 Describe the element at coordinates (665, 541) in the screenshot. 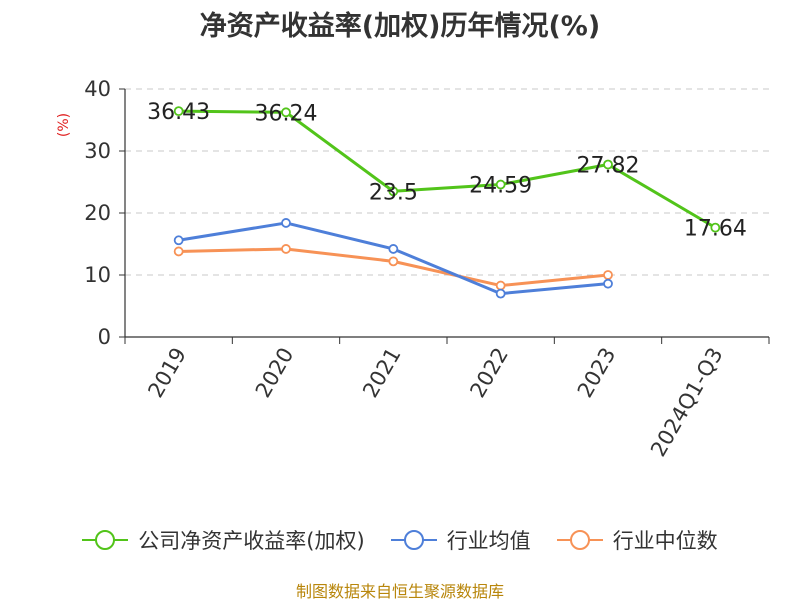

I see `legend-label-median: 行业中位数` at that location.